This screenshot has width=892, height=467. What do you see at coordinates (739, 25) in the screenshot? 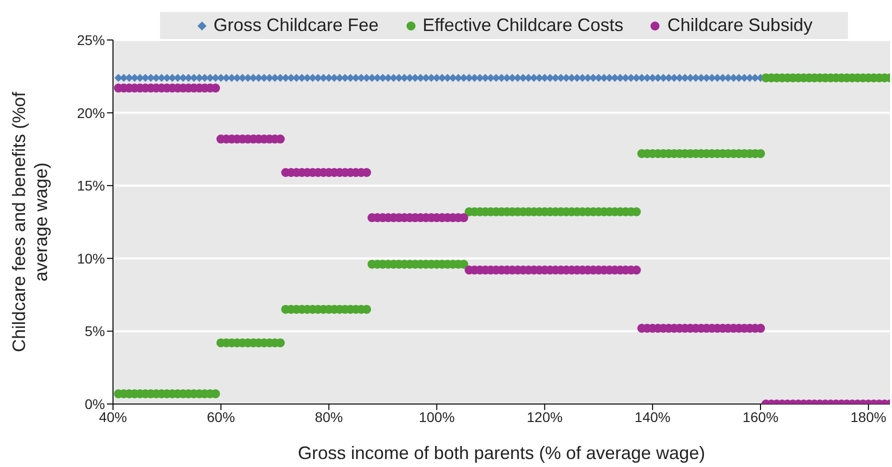
I see `legend-label: Childcare Subsidy` at bounding box center [739, 25].